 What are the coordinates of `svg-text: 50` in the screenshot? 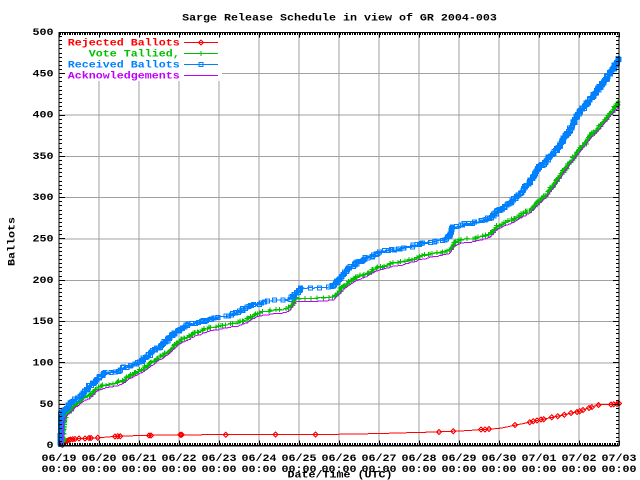 It's located at (47, 405).